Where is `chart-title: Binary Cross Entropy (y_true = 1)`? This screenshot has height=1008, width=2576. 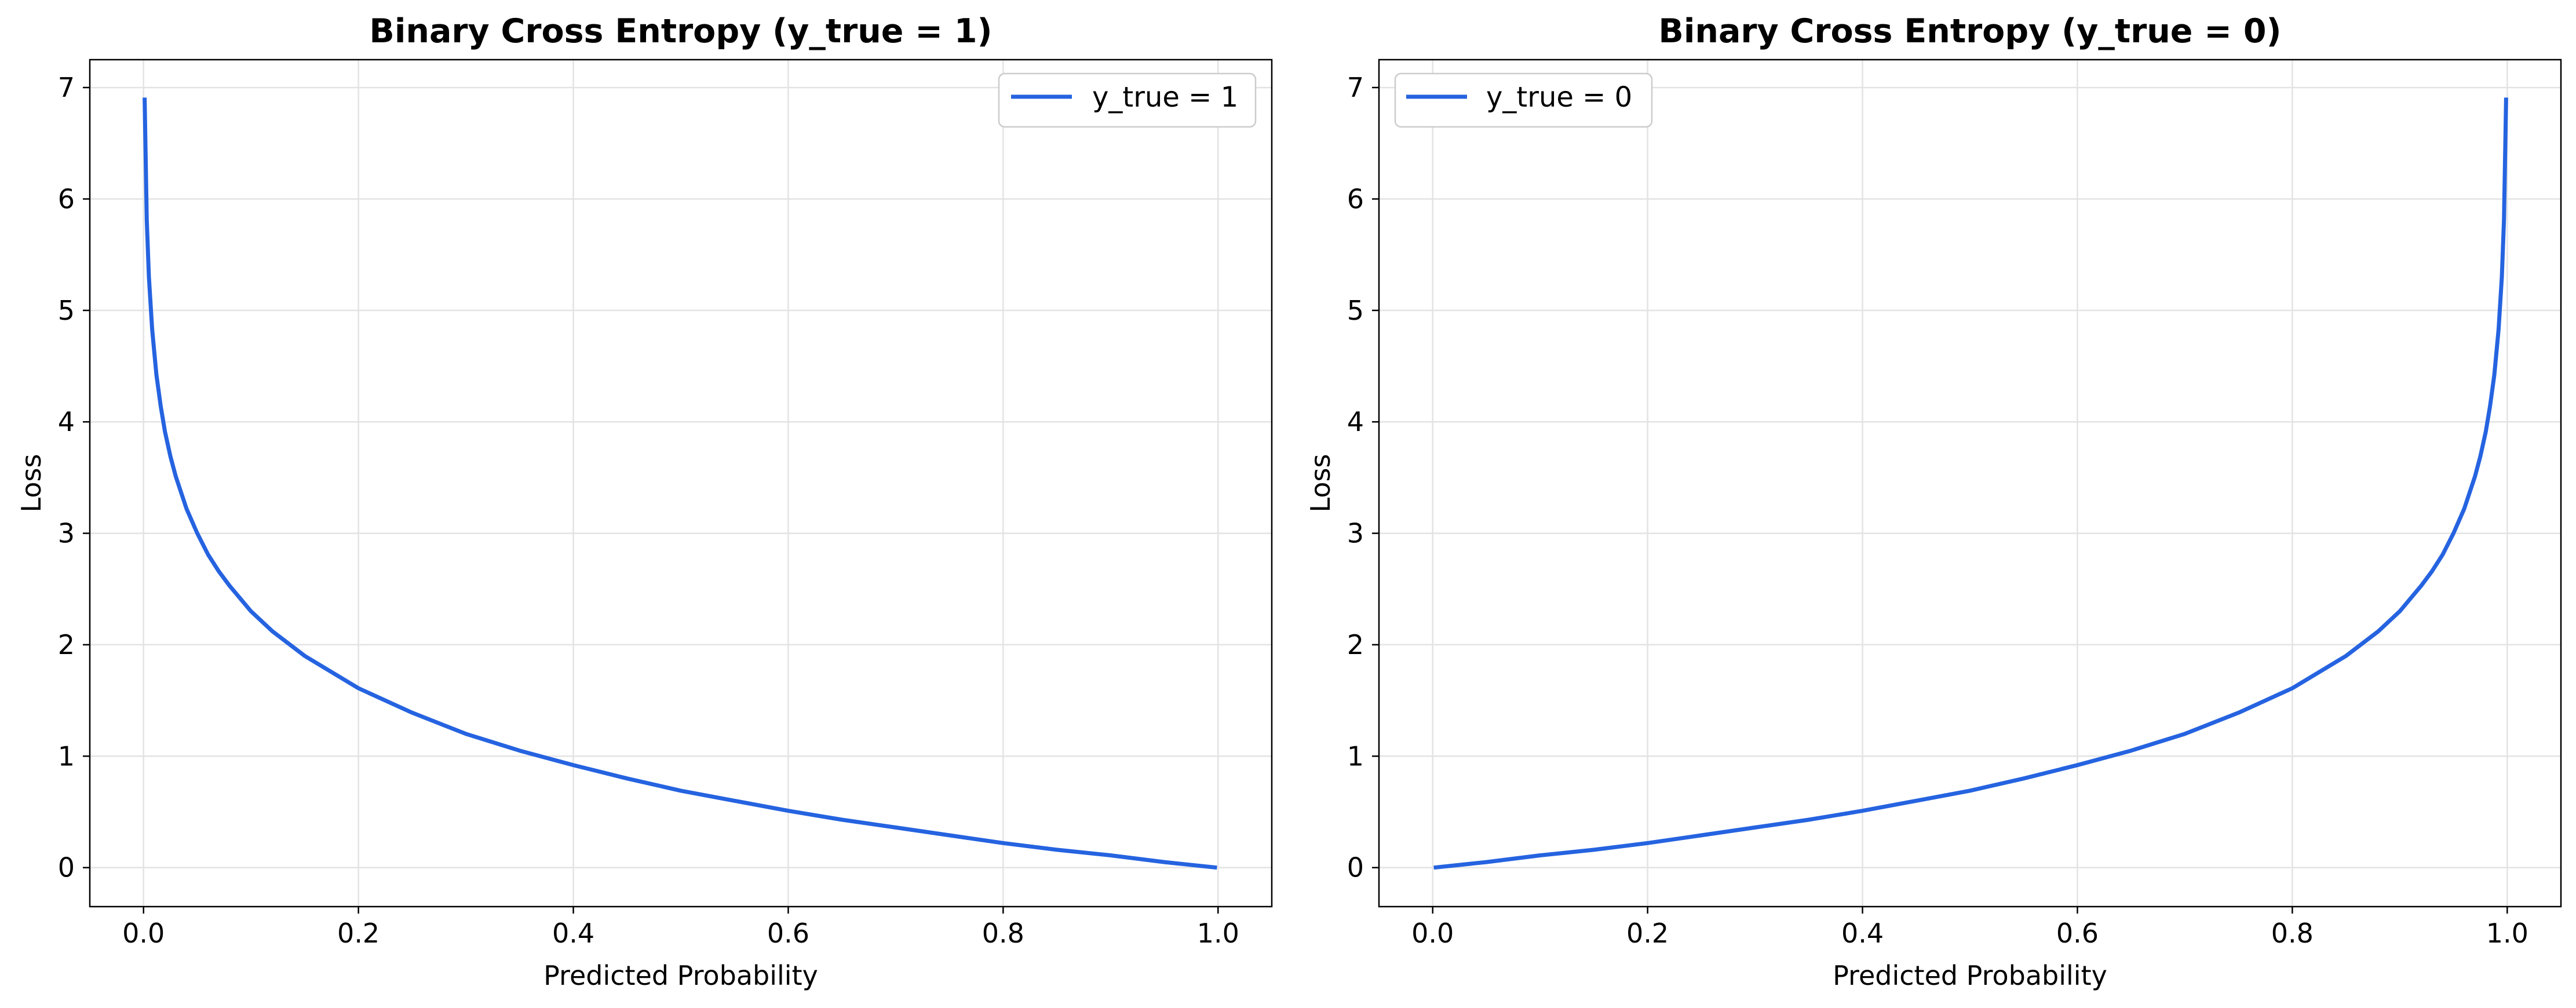 chart-title: Binary Cross Entropy (y_true = 1) is located at coordinates (680, 31).